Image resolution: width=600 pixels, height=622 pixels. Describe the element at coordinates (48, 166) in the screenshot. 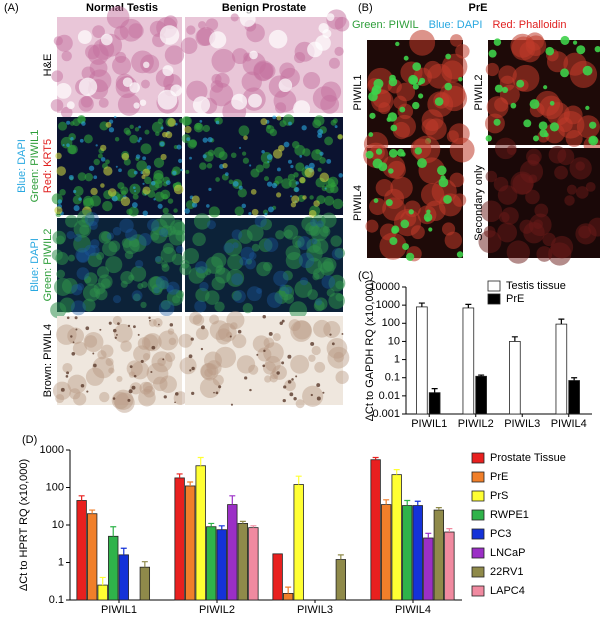

I see `row-label: Red: KRT5` at that location.